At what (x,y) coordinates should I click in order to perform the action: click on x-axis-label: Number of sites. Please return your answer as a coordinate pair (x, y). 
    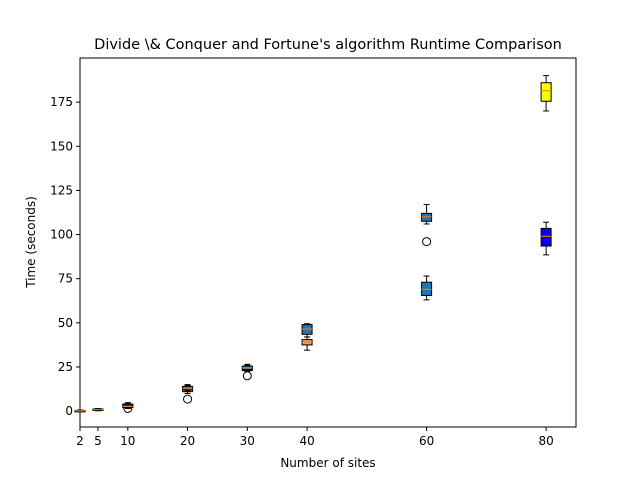
    Looking at the image, I should click on (327, 463).